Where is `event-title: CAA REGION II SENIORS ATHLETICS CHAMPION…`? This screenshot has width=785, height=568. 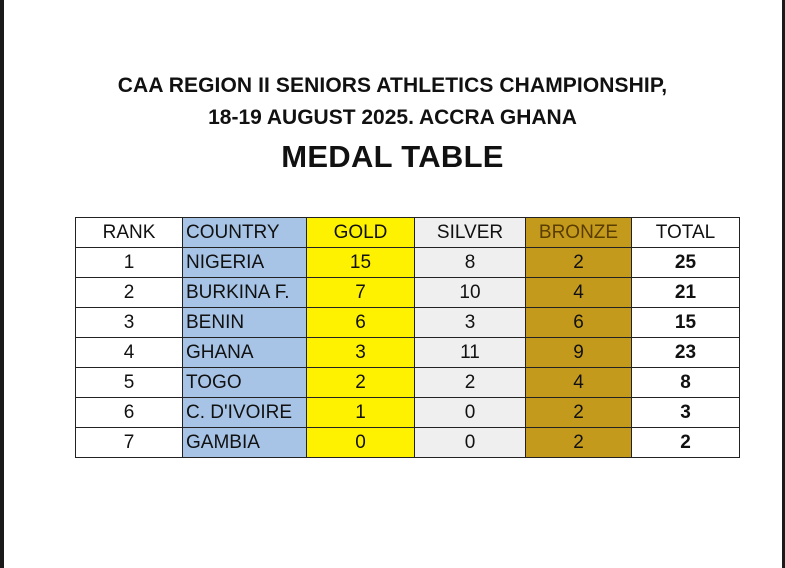
event-title: CAA REGION II SENIORS ATHLETICS CHAMPION… is located at coordinates (392, 85).